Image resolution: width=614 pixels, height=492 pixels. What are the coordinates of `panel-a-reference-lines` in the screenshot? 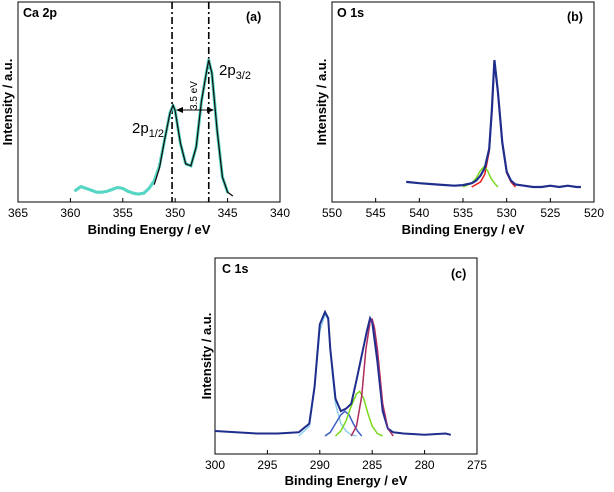 It's located at (190, 102).